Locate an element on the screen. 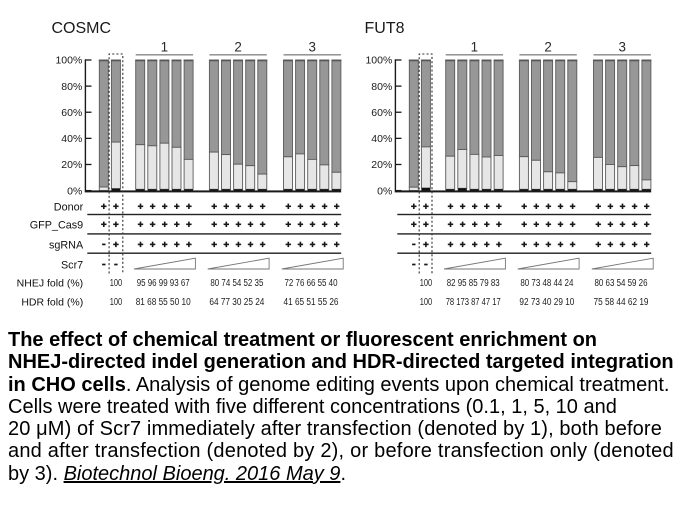 This screenshot has width=680, height=510. svg-text: sgRNA is located at coordinates (66, 246).